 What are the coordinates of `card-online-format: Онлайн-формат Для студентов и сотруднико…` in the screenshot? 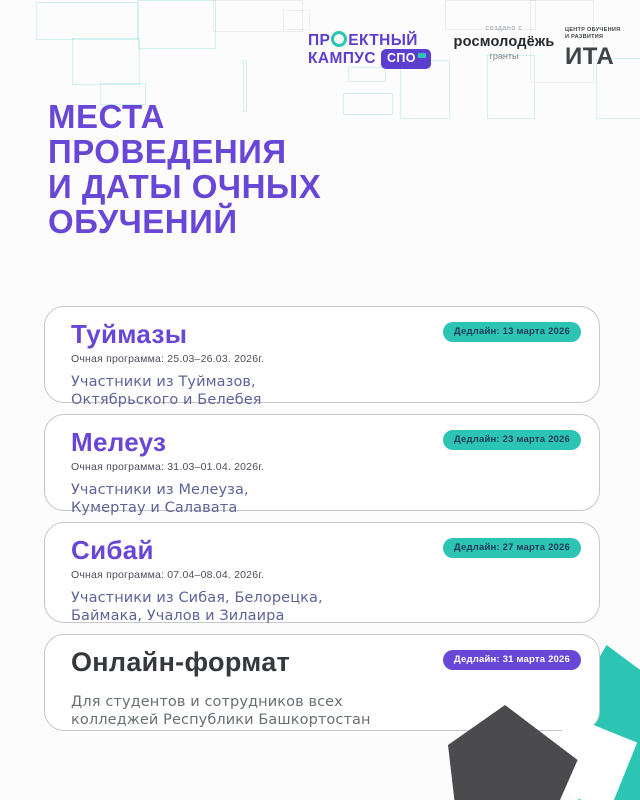 It's located at (322, 682).